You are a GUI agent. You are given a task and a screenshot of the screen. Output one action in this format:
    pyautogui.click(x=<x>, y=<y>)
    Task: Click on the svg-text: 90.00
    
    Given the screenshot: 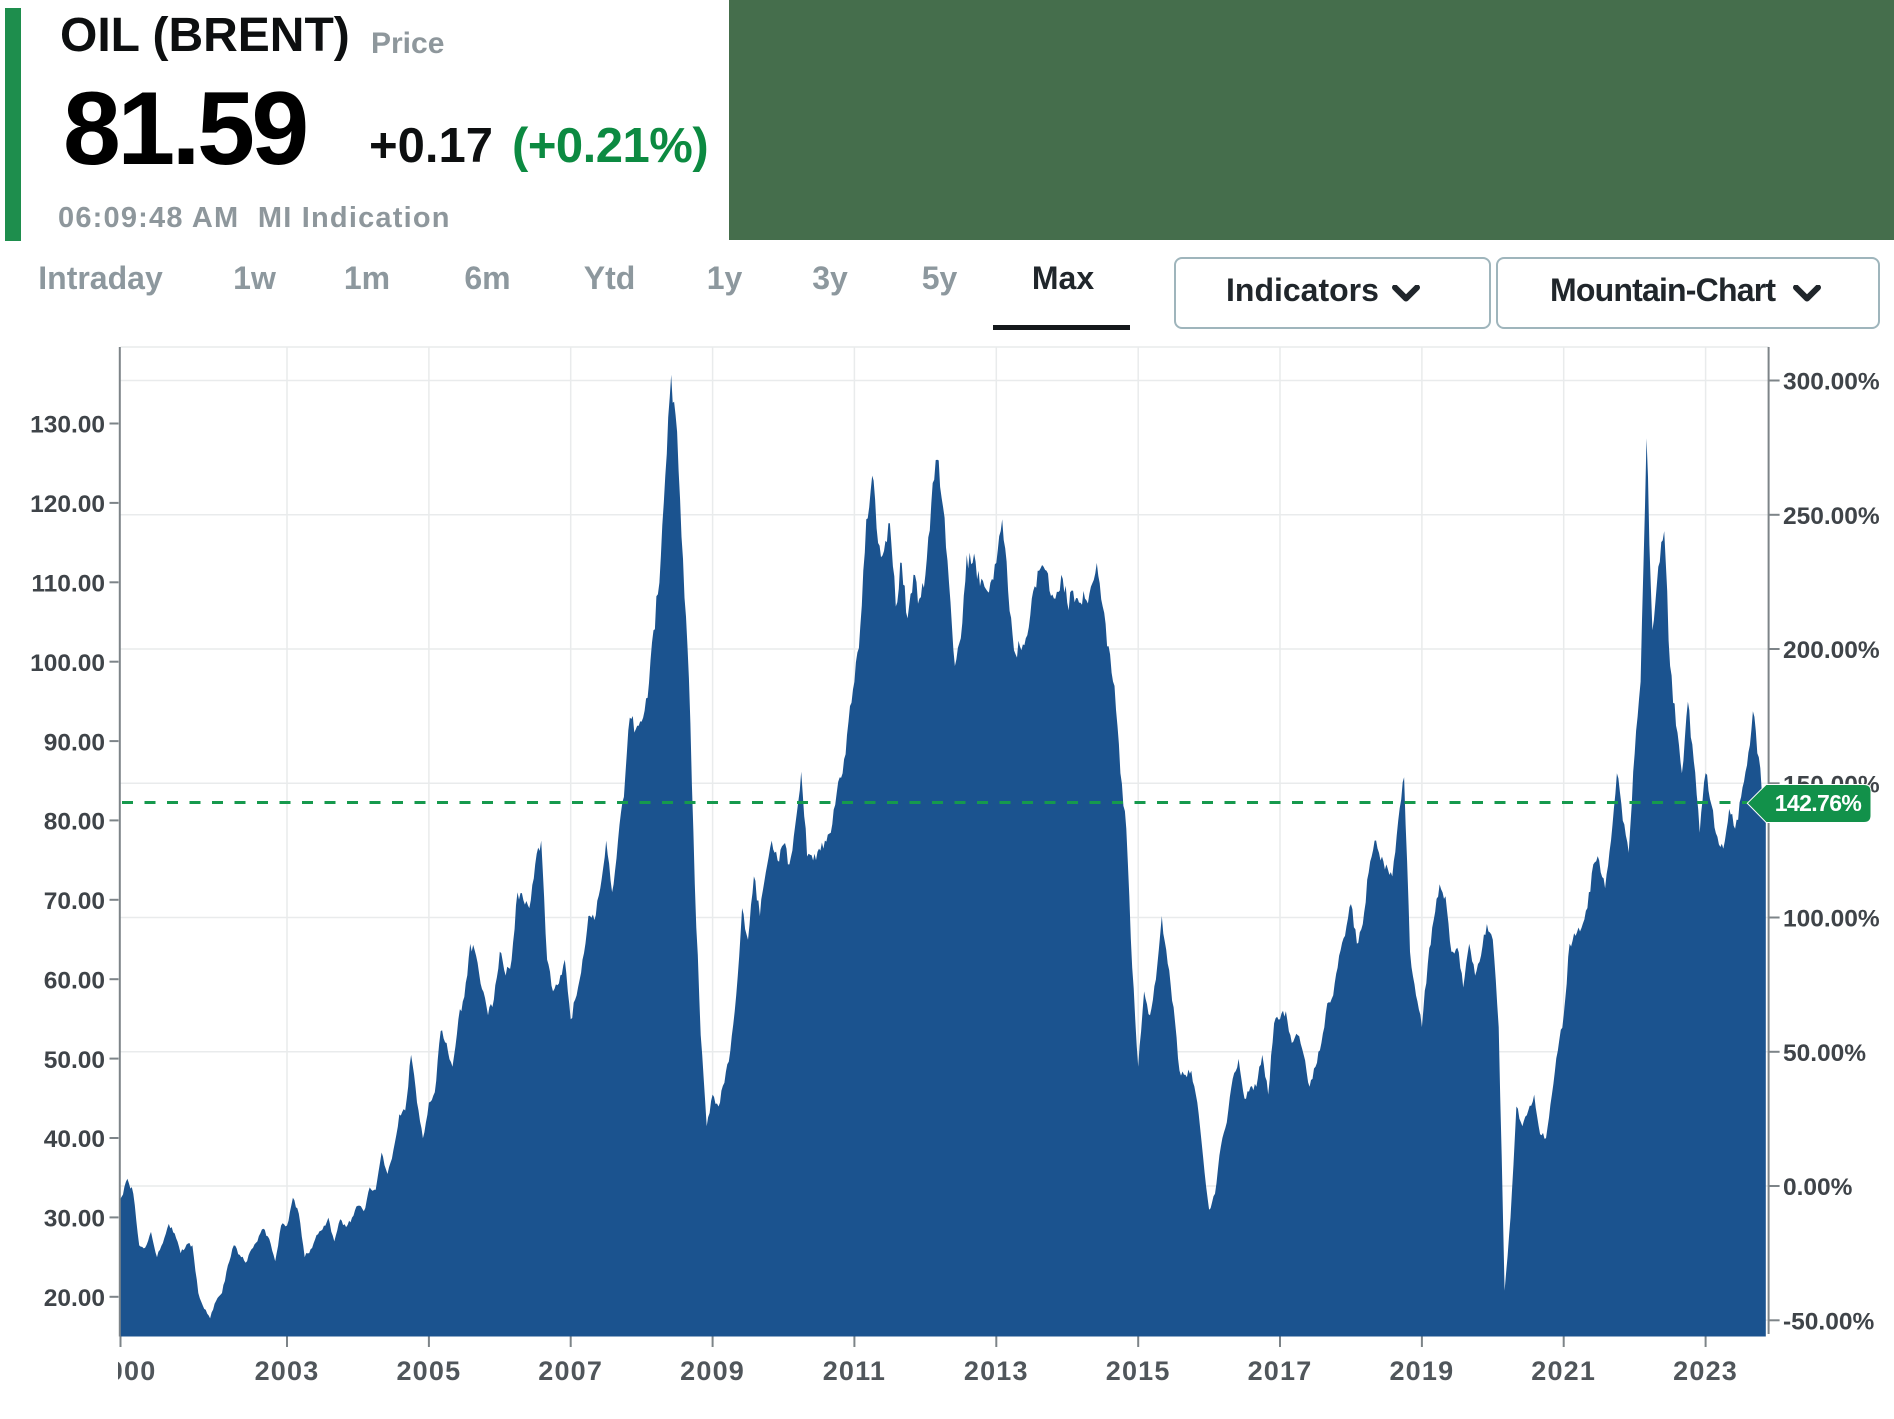 What is the action you would take?
    pyautogui.click(x=74, y=742)
    